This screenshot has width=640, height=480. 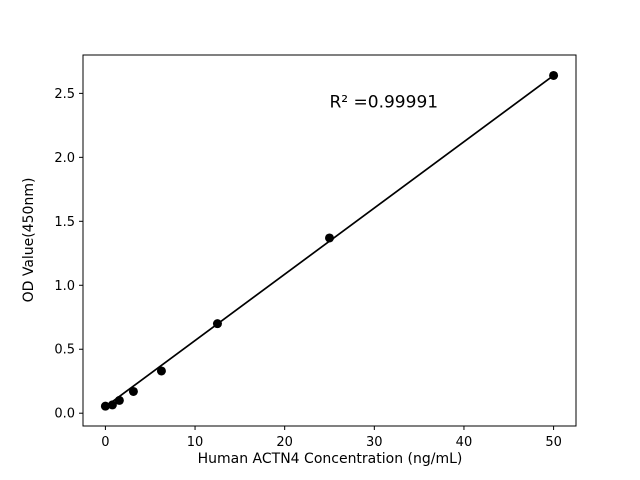 What do you see at coordinates (384, 102) in the screenshot?
I see `r-squared-annotation: R² =0.99991` at bounding box center [384, 102].